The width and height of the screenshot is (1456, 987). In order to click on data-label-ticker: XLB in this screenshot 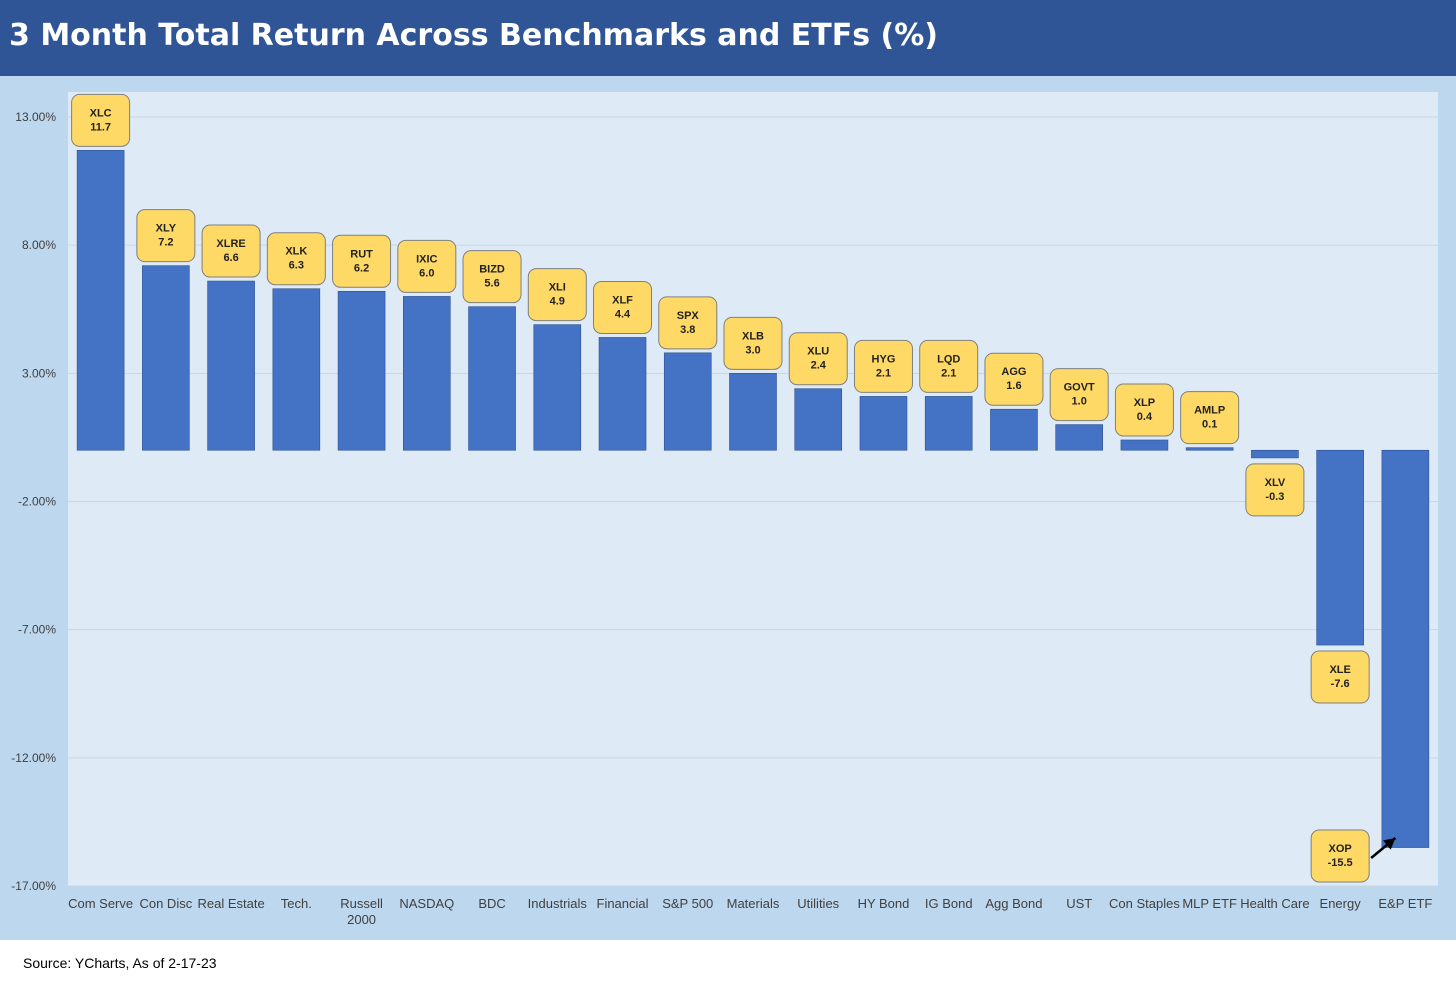, I will do `click(753, 336)`.